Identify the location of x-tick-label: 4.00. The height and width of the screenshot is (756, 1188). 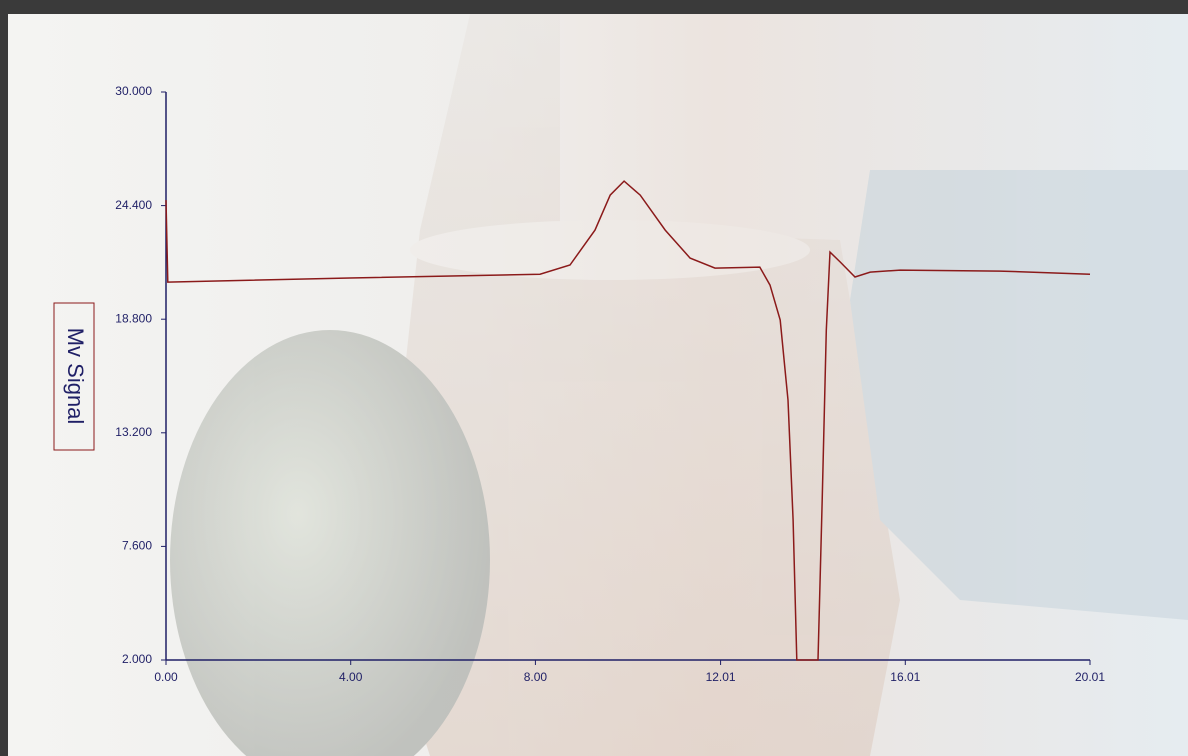
(351, 677).